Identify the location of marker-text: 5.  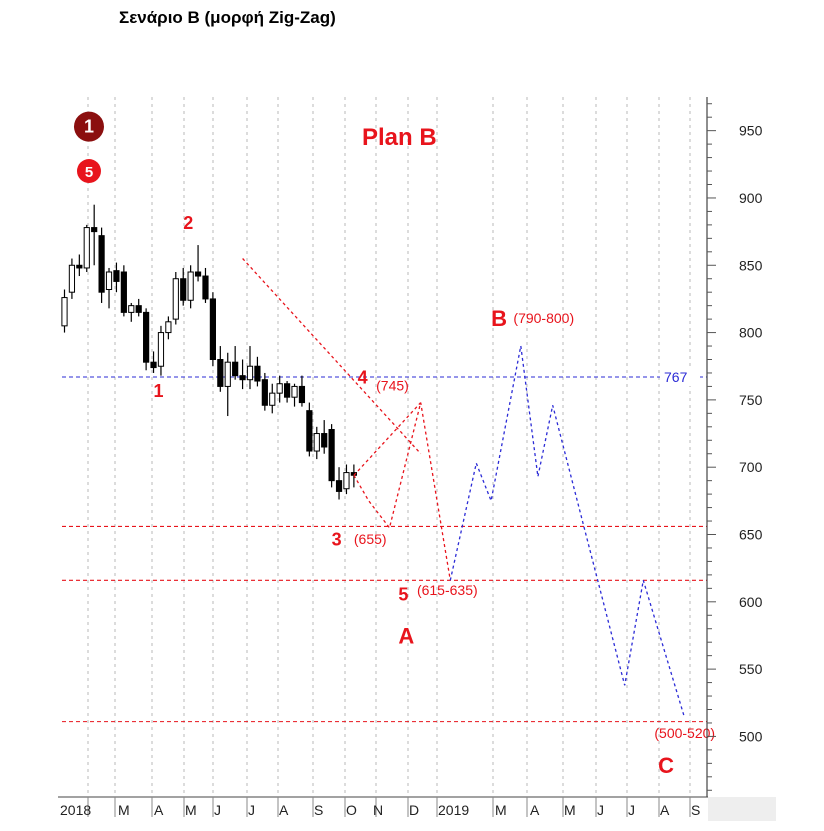
(89, 172).